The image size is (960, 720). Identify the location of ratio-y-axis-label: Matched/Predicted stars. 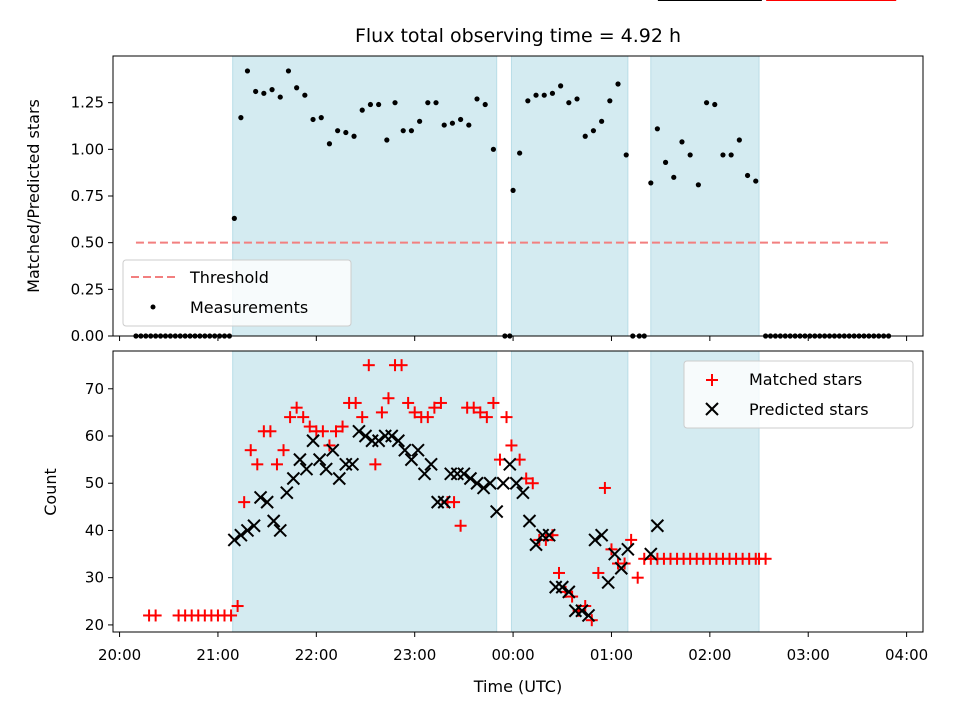
(33, 196).